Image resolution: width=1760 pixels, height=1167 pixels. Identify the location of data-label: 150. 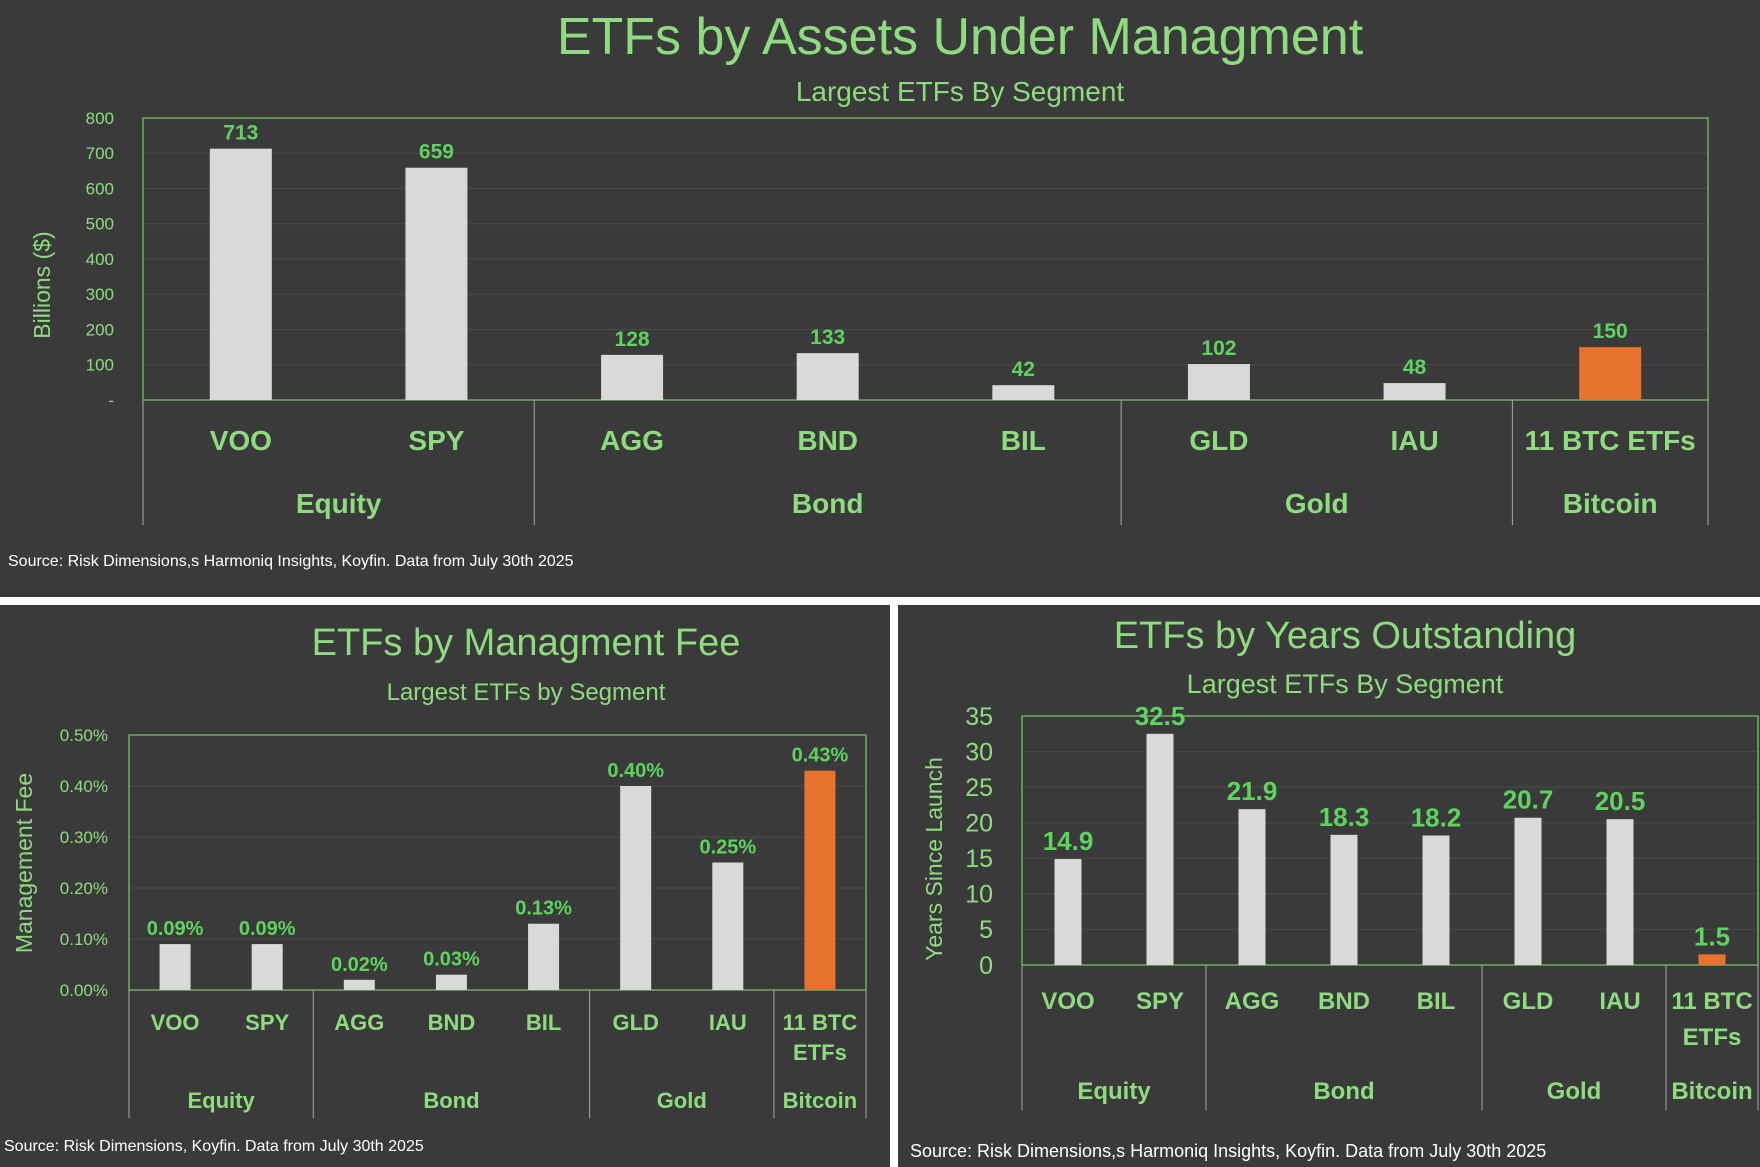
(1610, 331).